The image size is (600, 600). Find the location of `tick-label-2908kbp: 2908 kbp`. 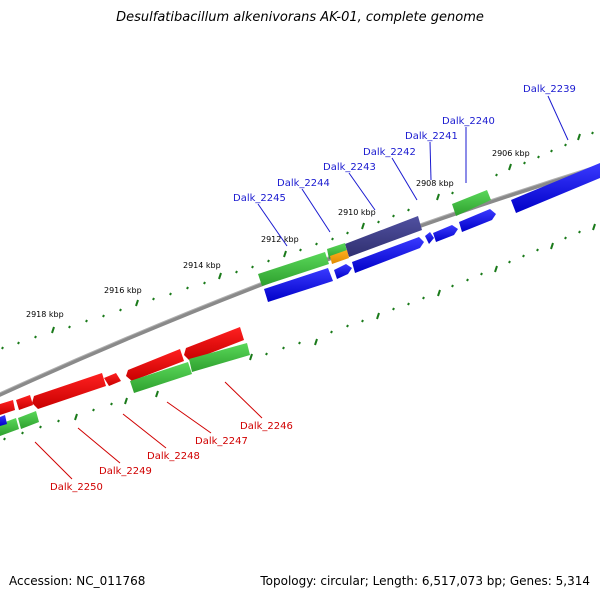

tick-label-2908kbp: 2908 kbp is located at coordinates (435, 183).